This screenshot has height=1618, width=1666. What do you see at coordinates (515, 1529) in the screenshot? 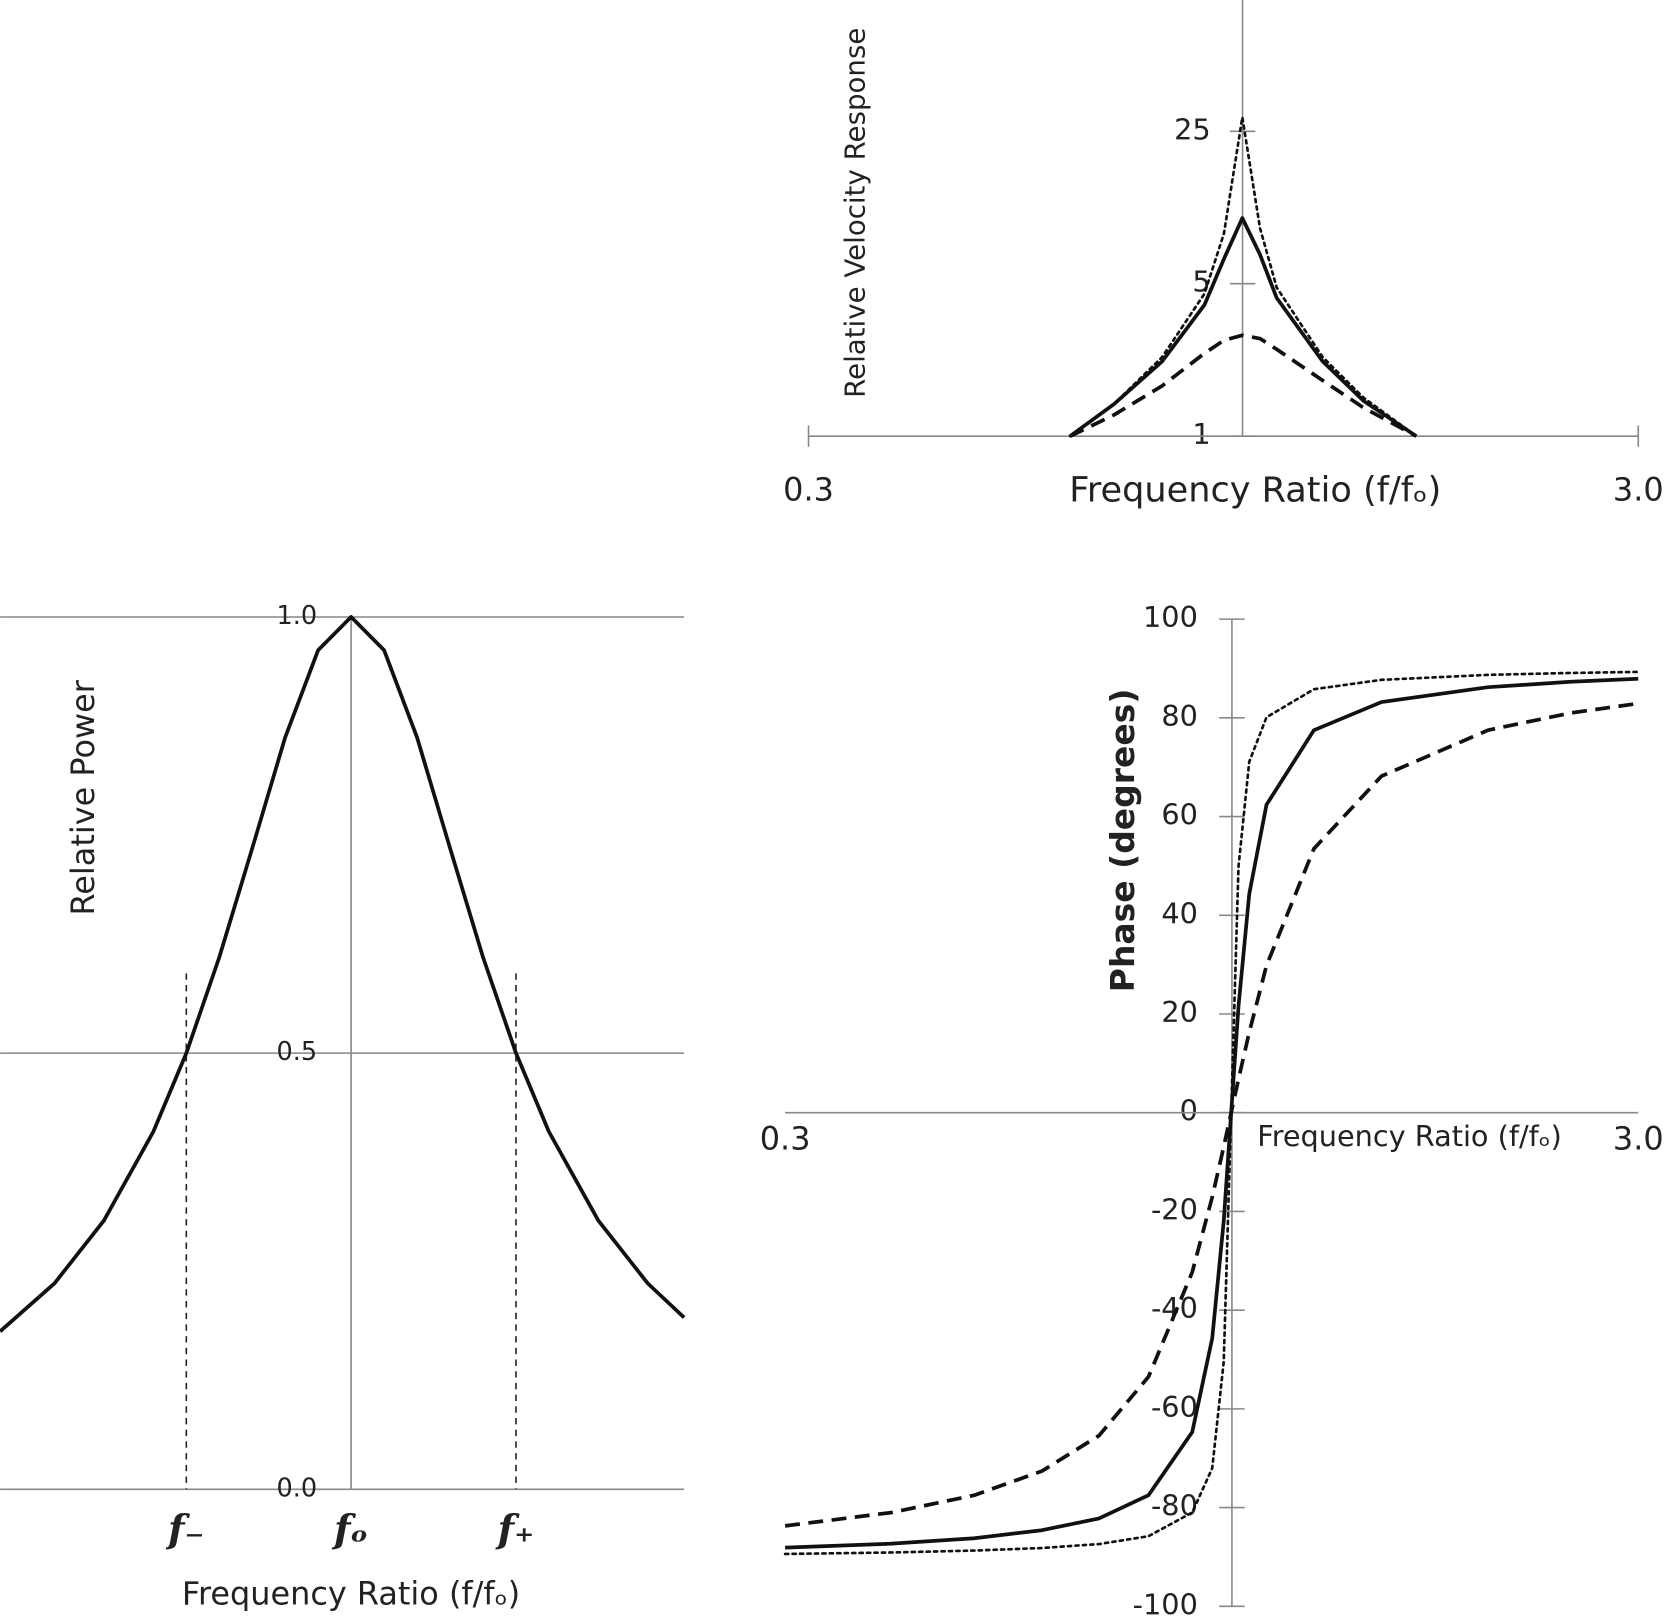
I see `x-tick-label: f₊` at bounding box center [515, 1529].